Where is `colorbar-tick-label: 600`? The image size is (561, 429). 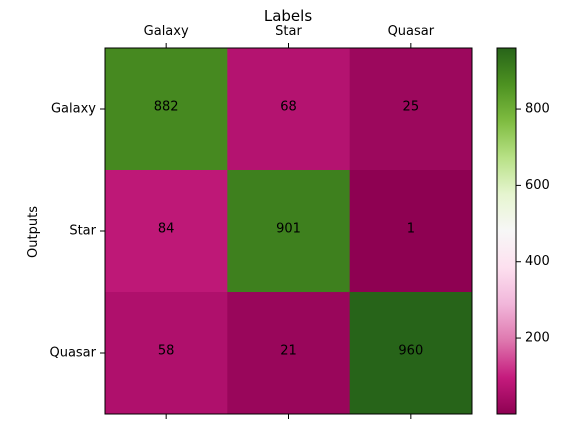
colorbar-tick-label: 600 is located at coordinates (537, 185).